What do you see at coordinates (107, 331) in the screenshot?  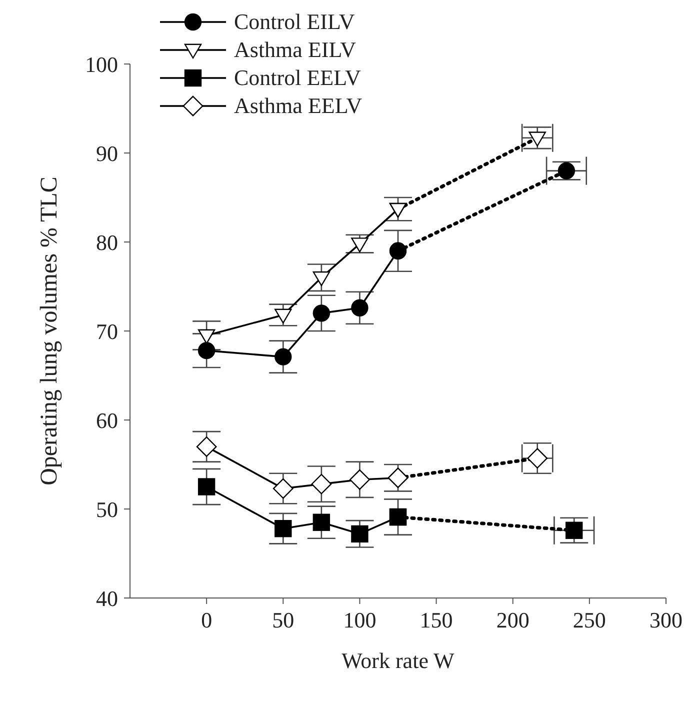 I see `y-tick-label: 70` at bounding box center [107, 331].